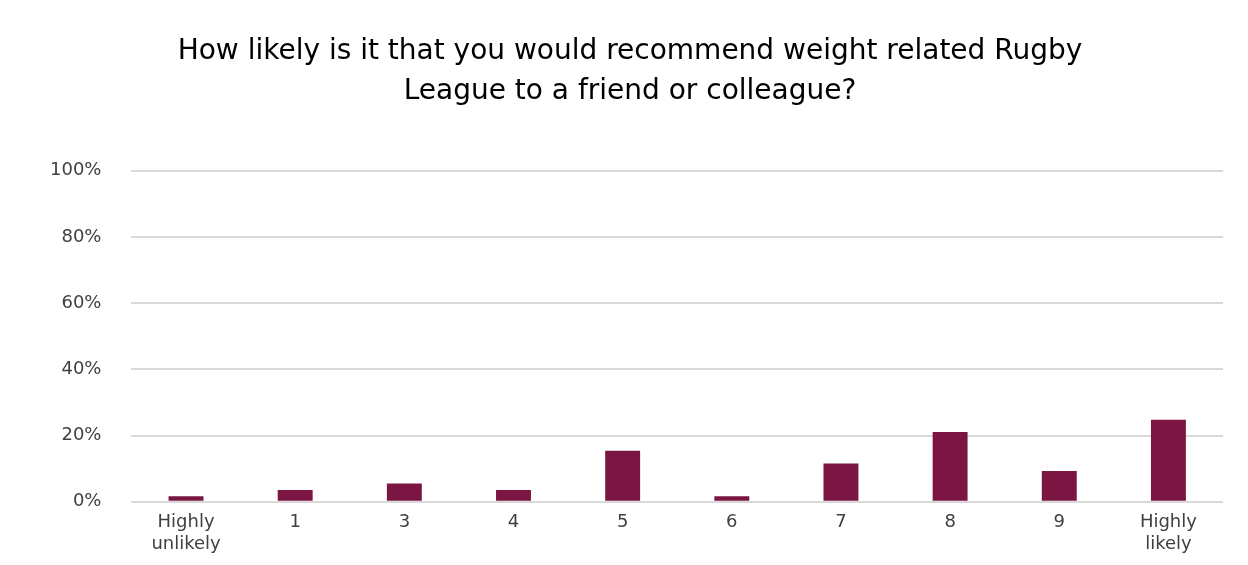  Describe the element at coordinates (841, 521) in the screenshot. I see `x-tick-label: 7` at that location.